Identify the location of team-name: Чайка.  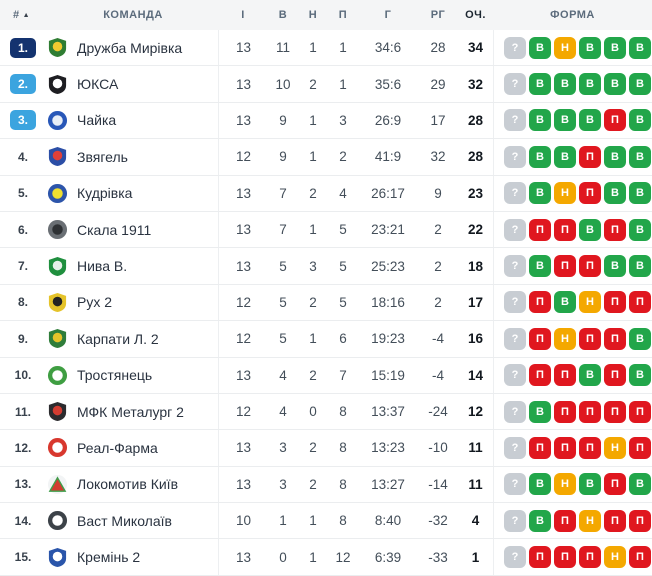
(97, 120).